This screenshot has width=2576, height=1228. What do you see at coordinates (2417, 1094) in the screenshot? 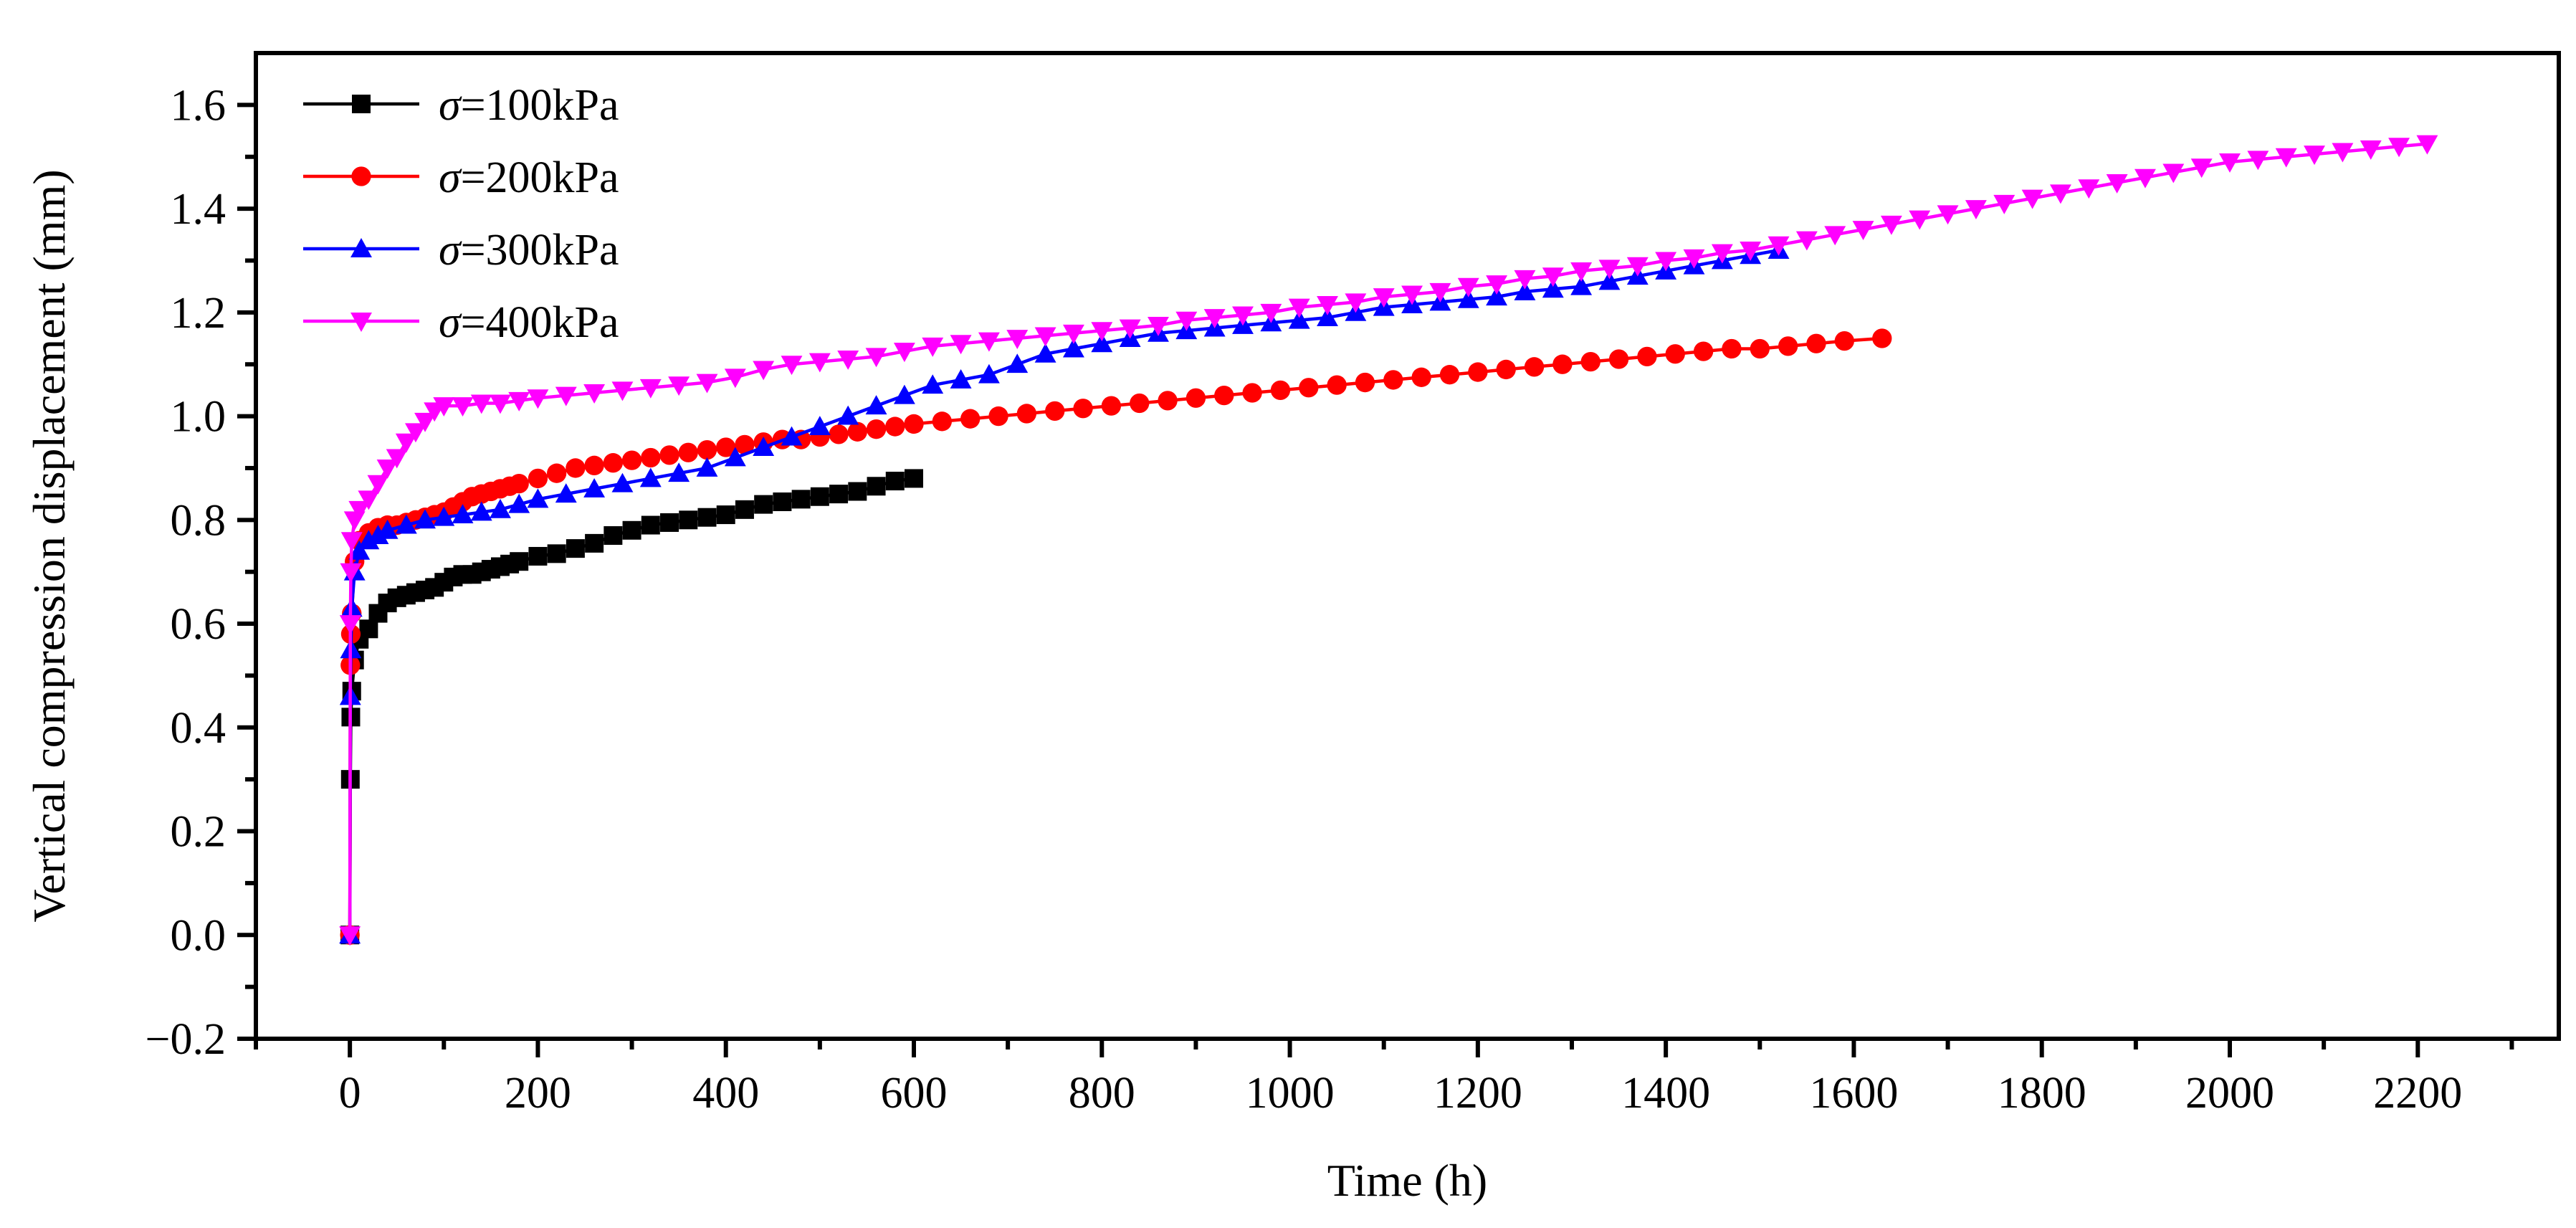
I see `x-tick-label: 2200` at bounding box center [2417, 1094].